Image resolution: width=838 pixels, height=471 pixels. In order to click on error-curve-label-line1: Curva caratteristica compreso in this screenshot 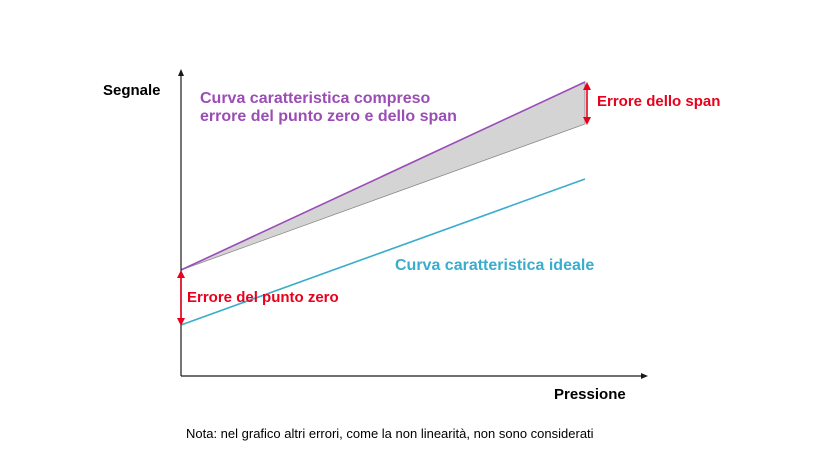, I will do `click(315, 98)`.